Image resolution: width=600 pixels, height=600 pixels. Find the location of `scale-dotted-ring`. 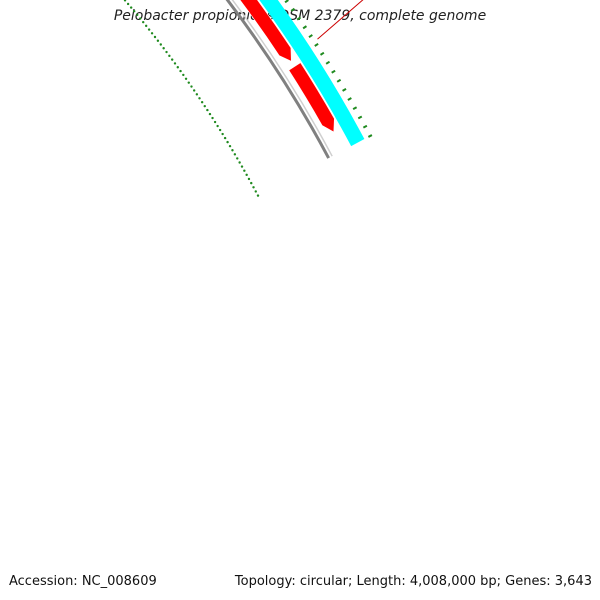

scale-dotted-ring is located at coordinates (191, 98).